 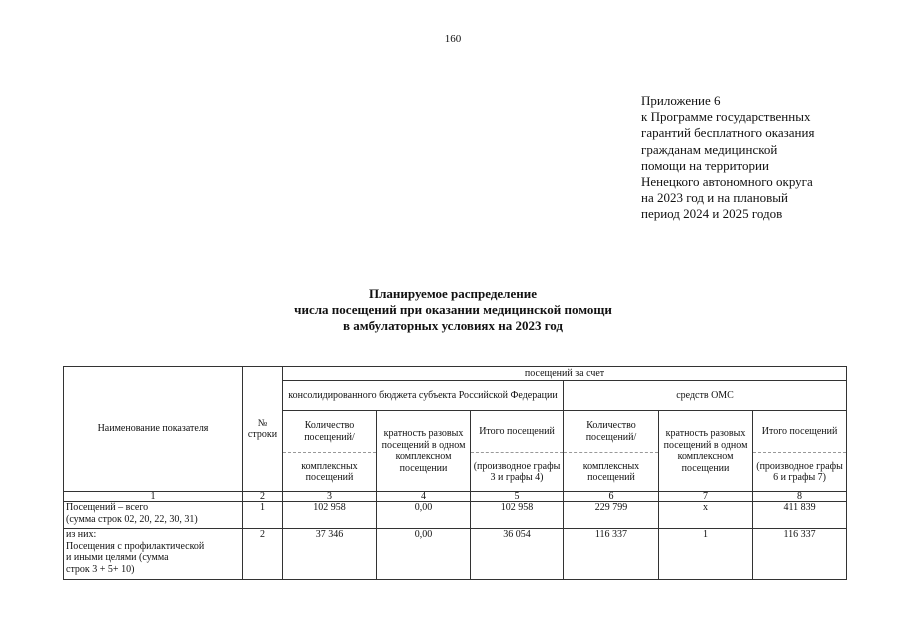 What do you see at coordinates (564, 373) in the screenshot?
I see `header-visits-by: посещений за счет` at bounding box center [564, 373].